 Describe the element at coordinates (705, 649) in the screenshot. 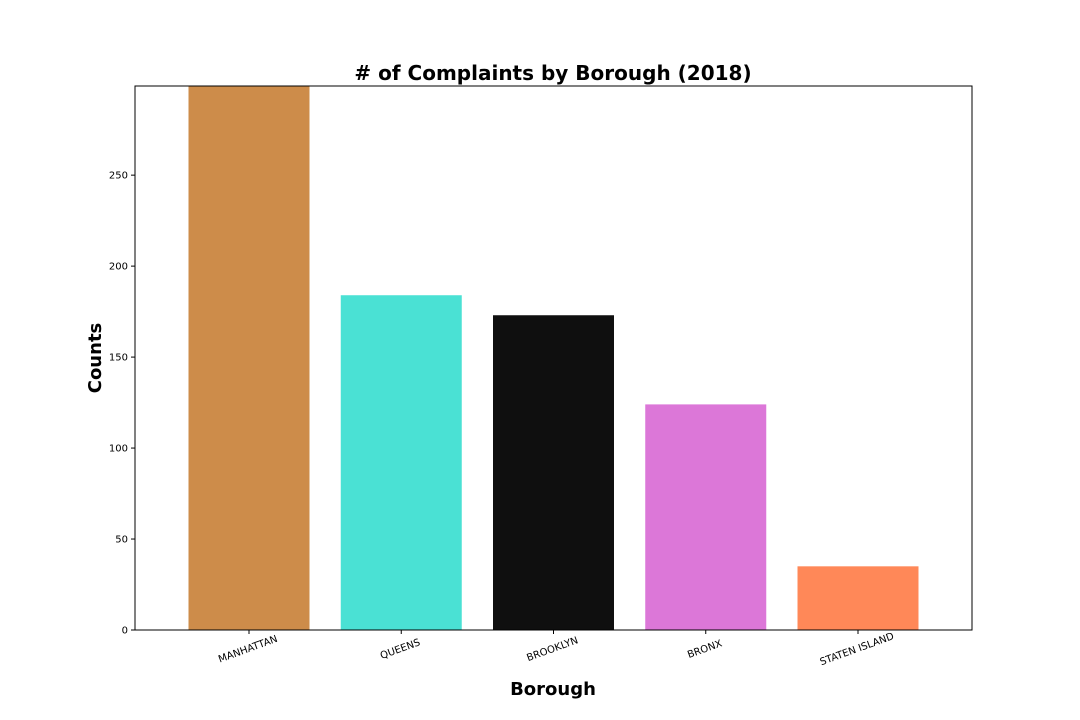

I see `x-tick-label: BRONX` at that location.